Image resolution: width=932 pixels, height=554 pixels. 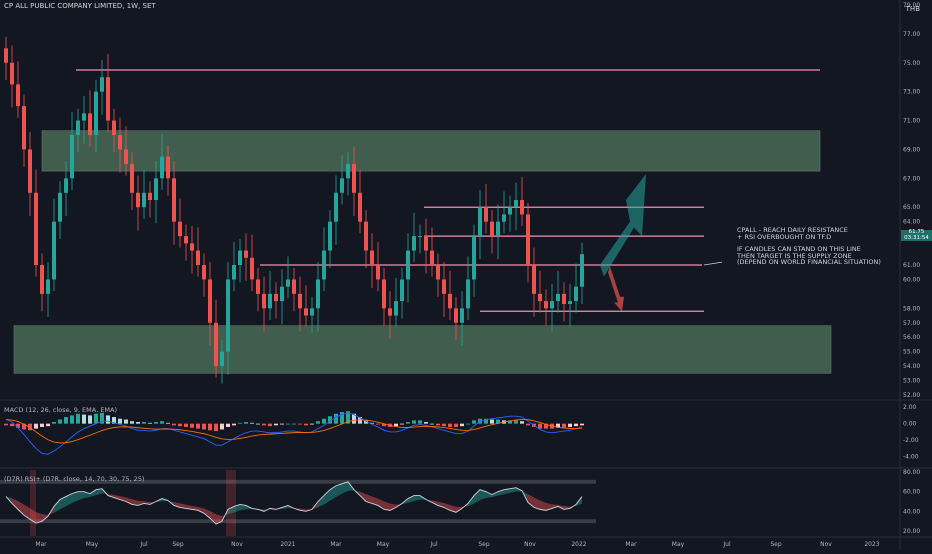 What do you see at coordinates (916, 237) in the screenshot?
I see `bar-countdown: 03:31:54` at bounding box center [916, 237].